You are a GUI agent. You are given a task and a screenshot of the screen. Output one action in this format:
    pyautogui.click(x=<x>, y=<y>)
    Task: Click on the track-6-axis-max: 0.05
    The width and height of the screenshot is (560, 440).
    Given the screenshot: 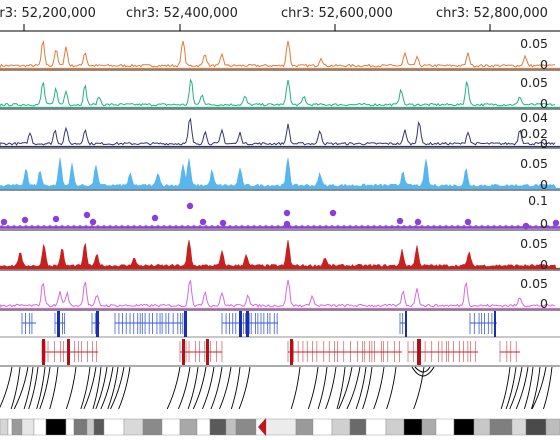 What is the action you would take?
    pyautogui.click(x=534, y=243)
    